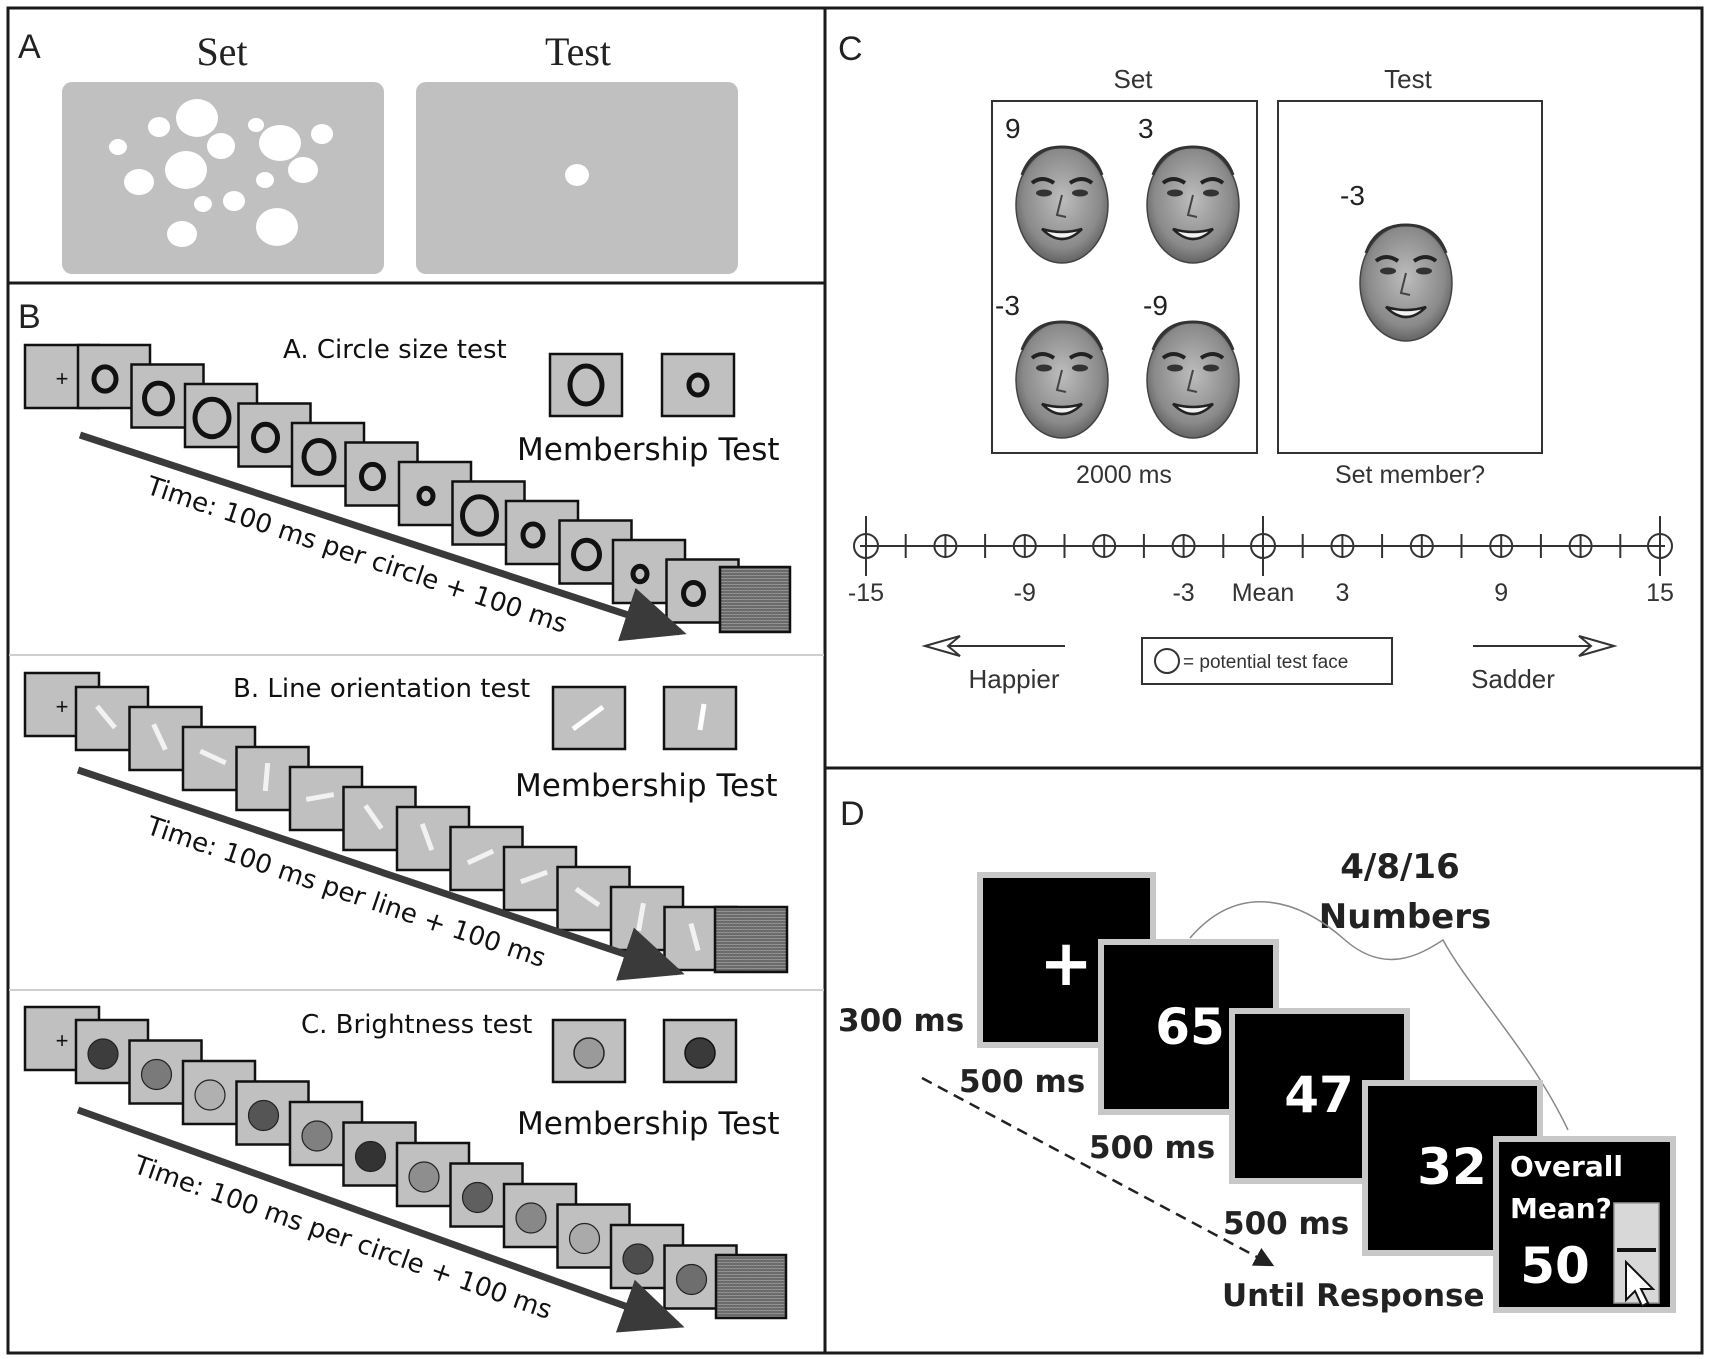 The image size is (1710, 1359). What do you see at coordinates (381, 689) in the screenshot?
I see `line-orientation-title: B. Line orientation test` at bounding box center [381, 689].